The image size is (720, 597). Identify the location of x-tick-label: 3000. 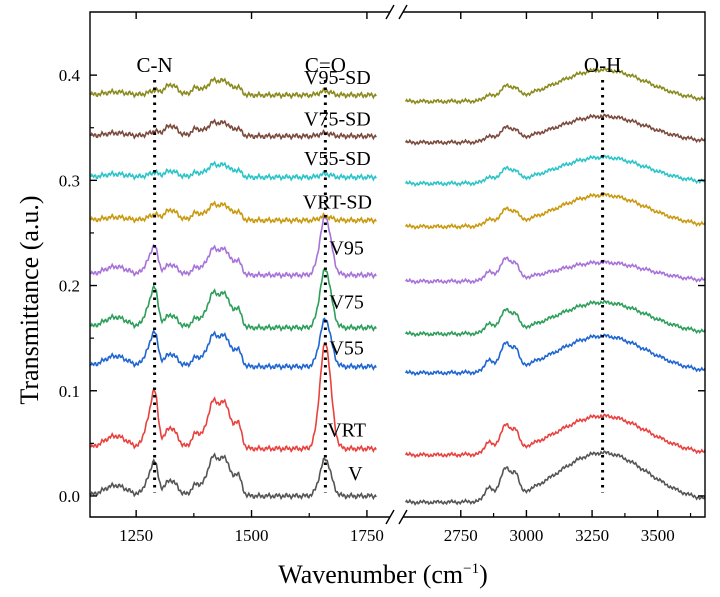
(526, 535).